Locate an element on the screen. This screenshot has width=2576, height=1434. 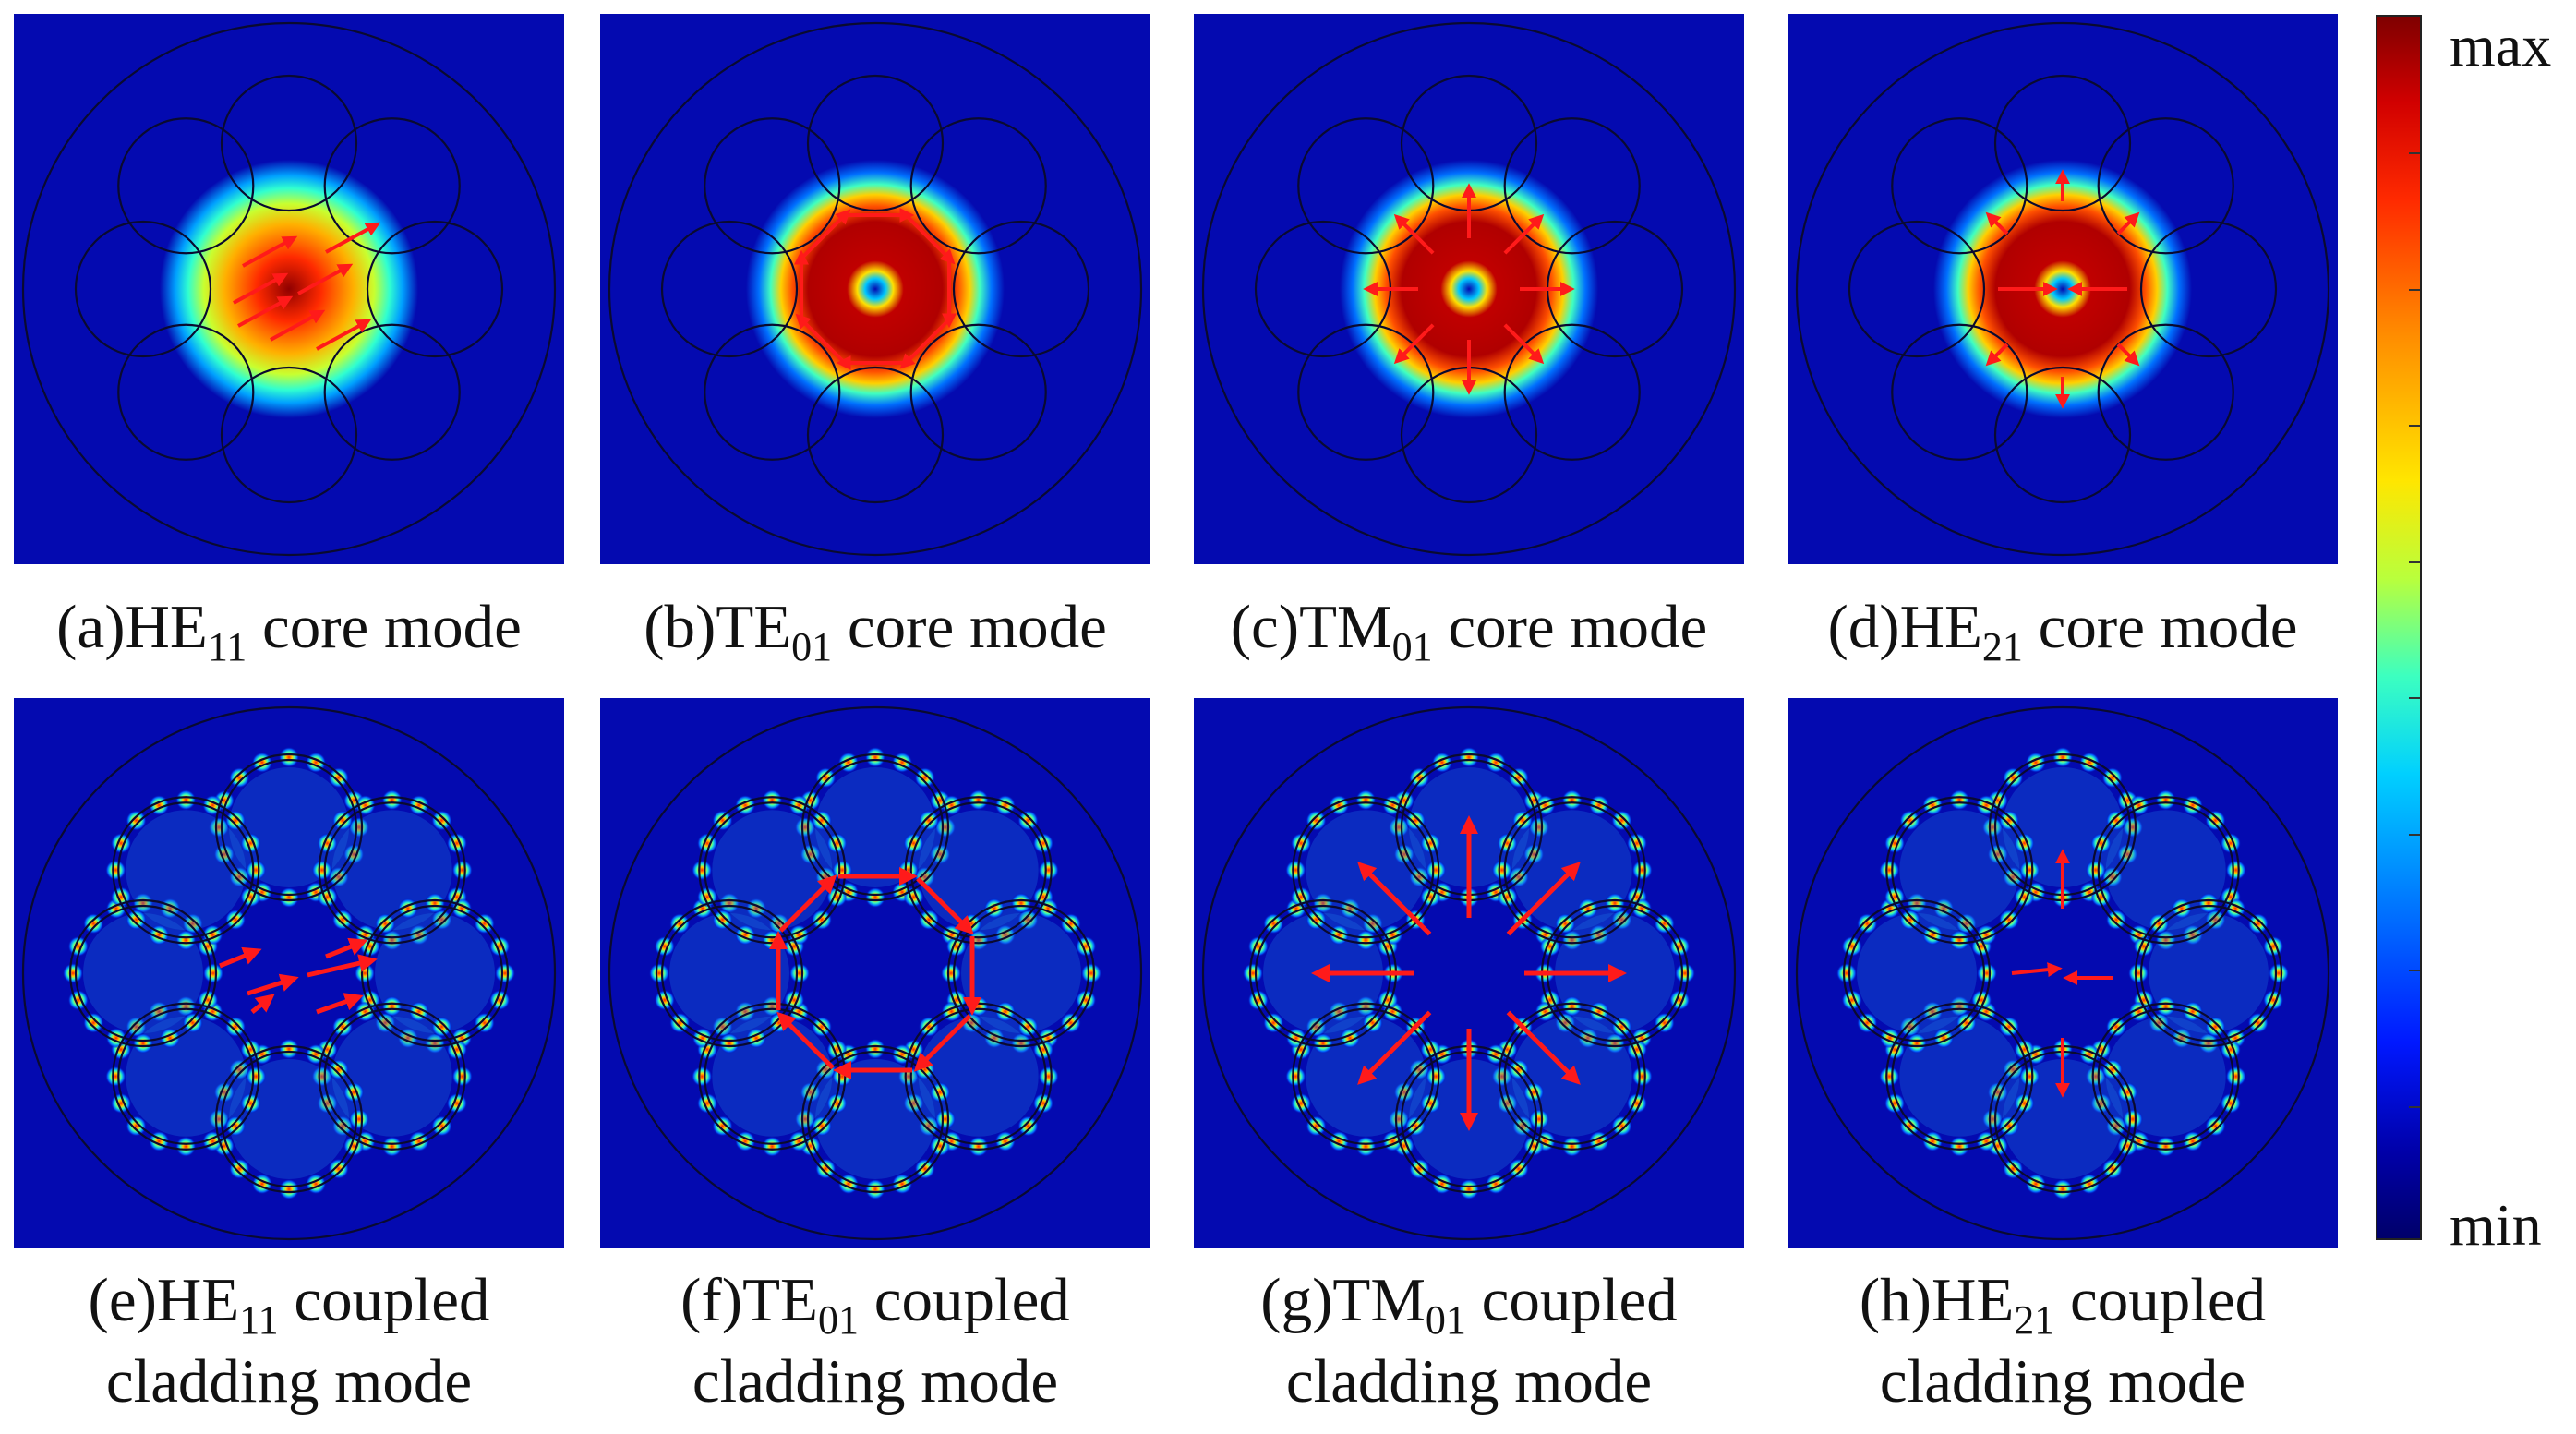
caption-b: (b)TE01 core mode is located at coordinates (875, 631).